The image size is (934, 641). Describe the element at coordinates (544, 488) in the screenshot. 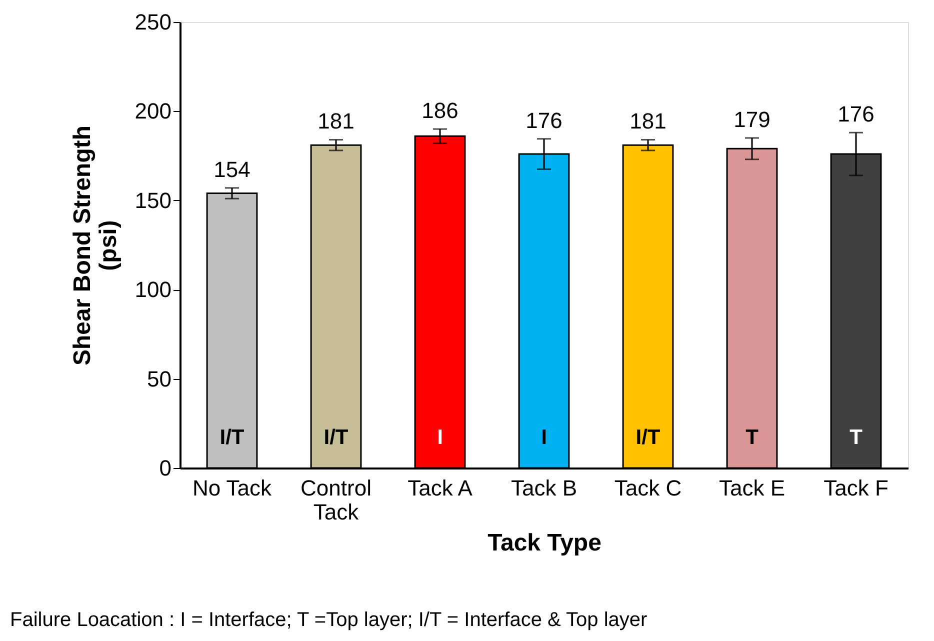

I see `x-tick-label: Tack B` at that location.